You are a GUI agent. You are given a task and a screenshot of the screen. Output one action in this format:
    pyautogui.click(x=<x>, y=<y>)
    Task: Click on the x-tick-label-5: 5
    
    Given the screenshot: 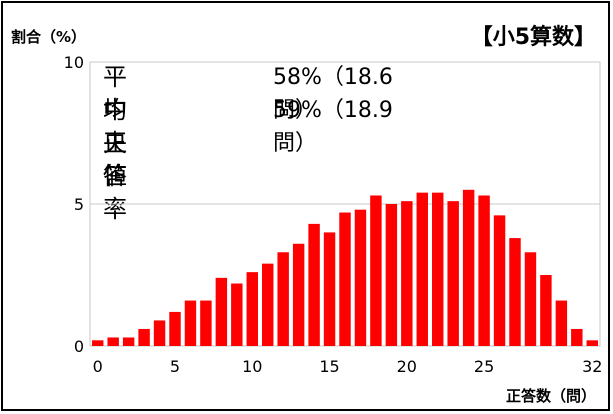 What is the action you would take?
    pyautogui.click(x=175, y=366)
    